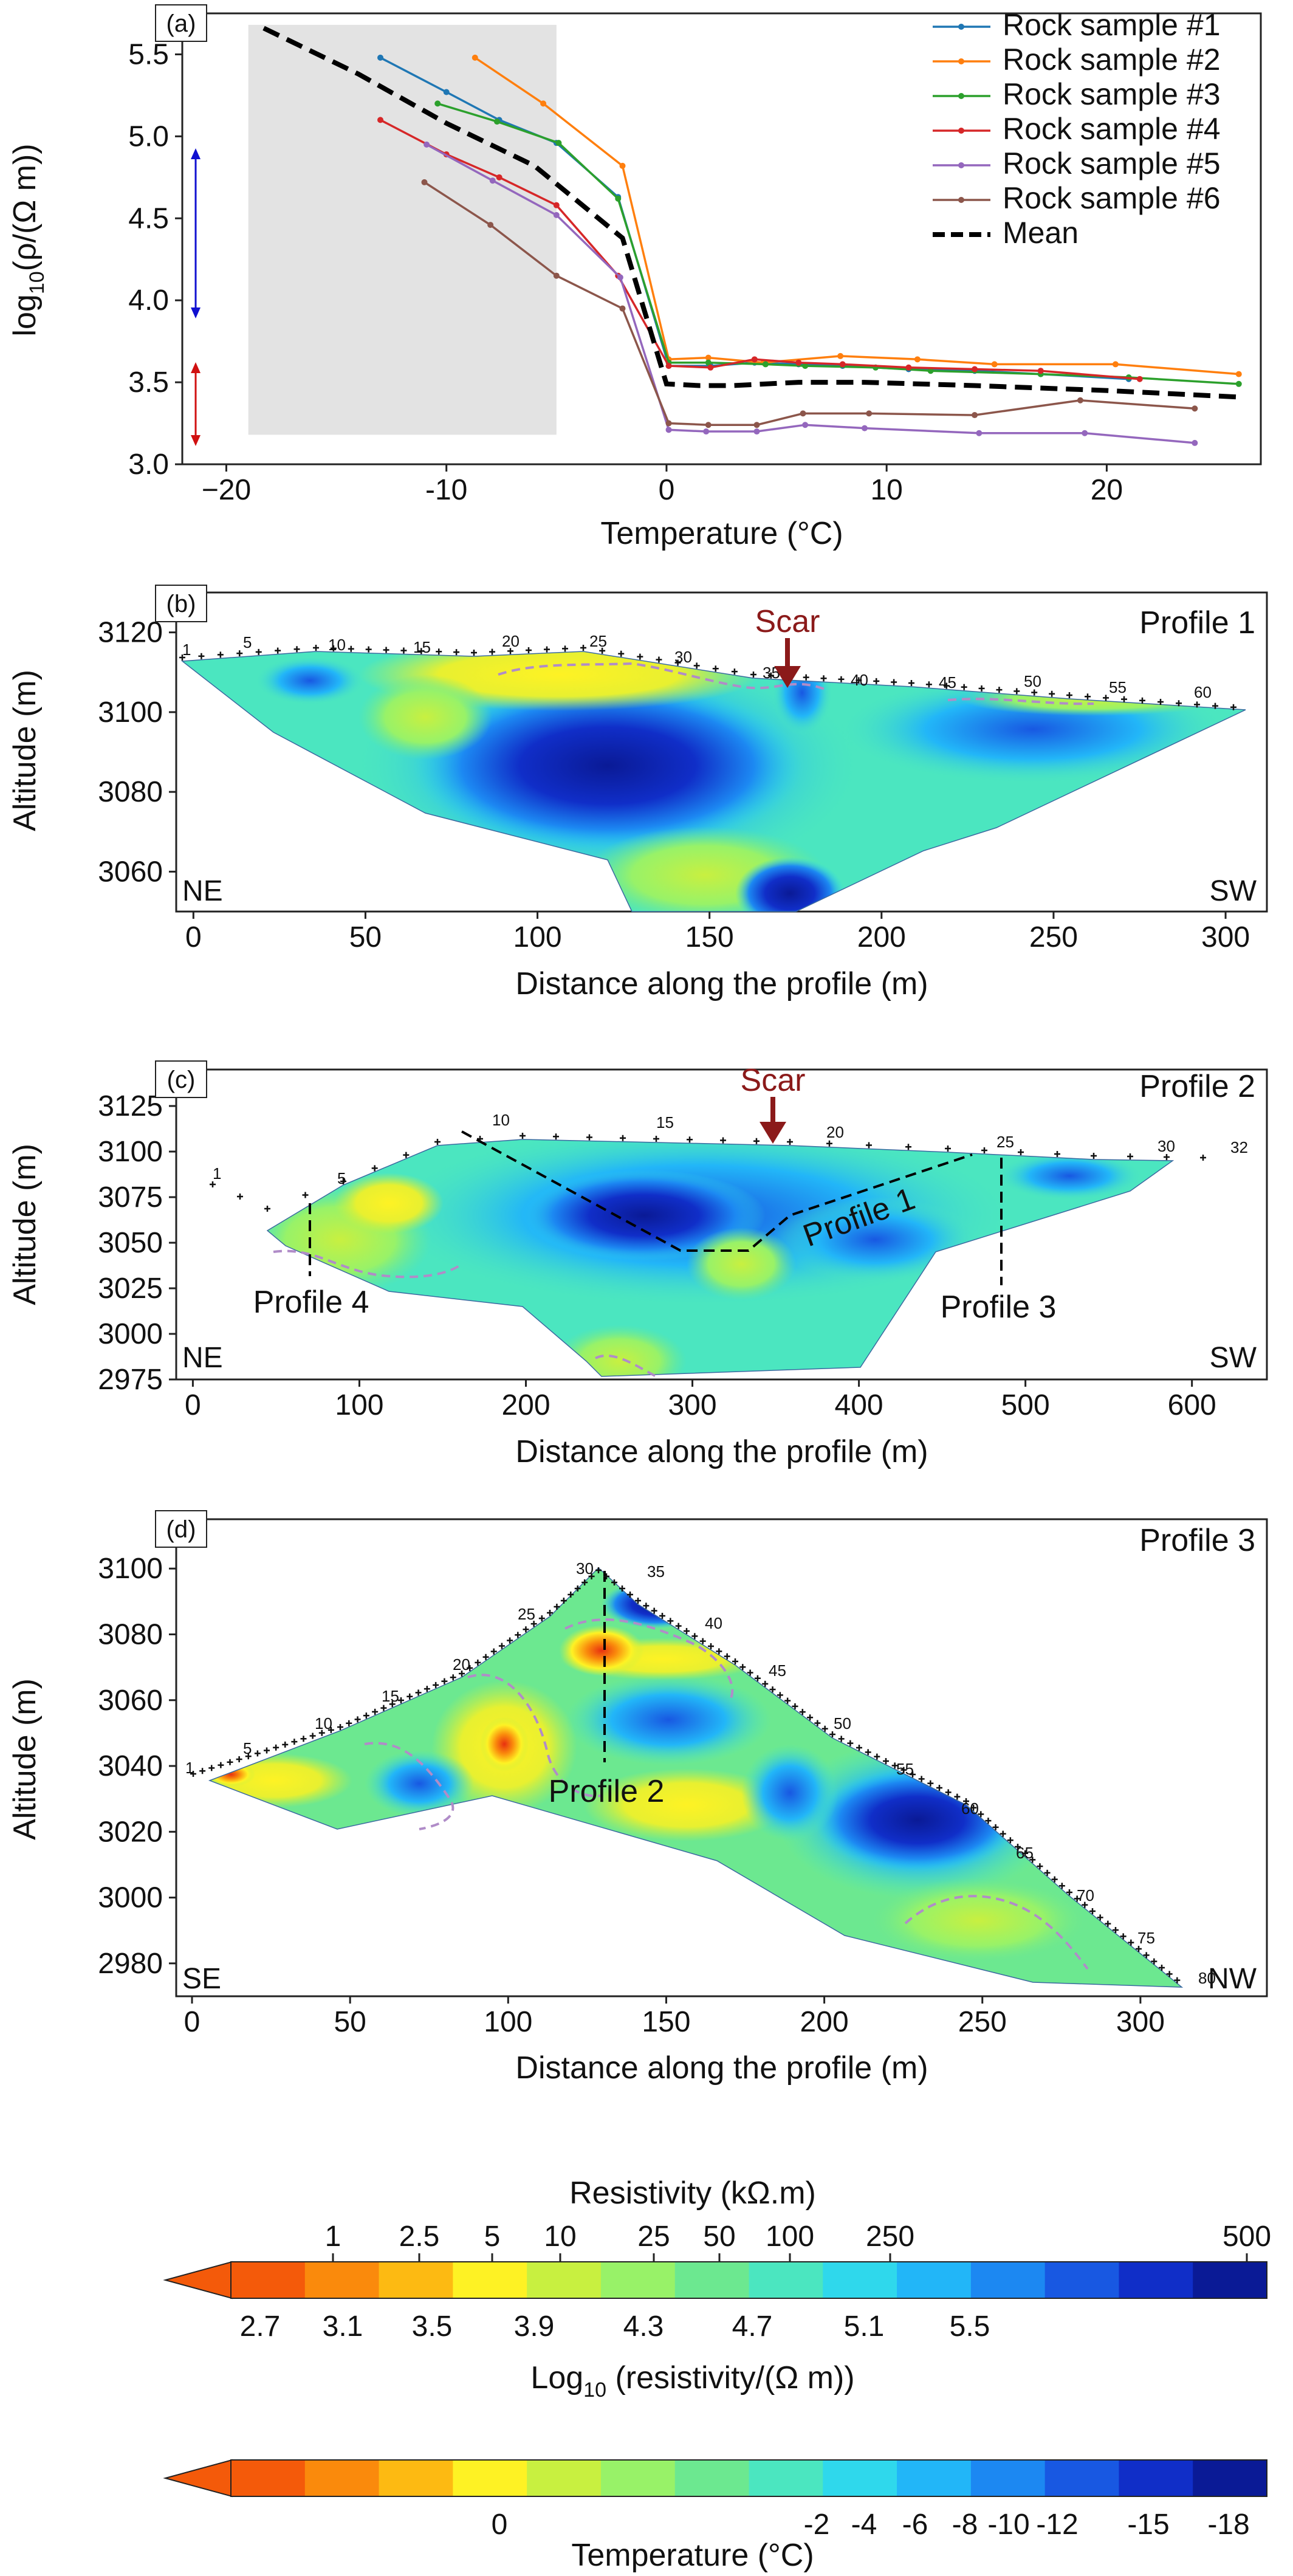 This screenshot has width=1293, height=2576. What do you see at coordinates (137, 752) in the screenshot?
I see `y-axis-ticks: 3060 3080 3100 3120` at bounding box center [137, 752].